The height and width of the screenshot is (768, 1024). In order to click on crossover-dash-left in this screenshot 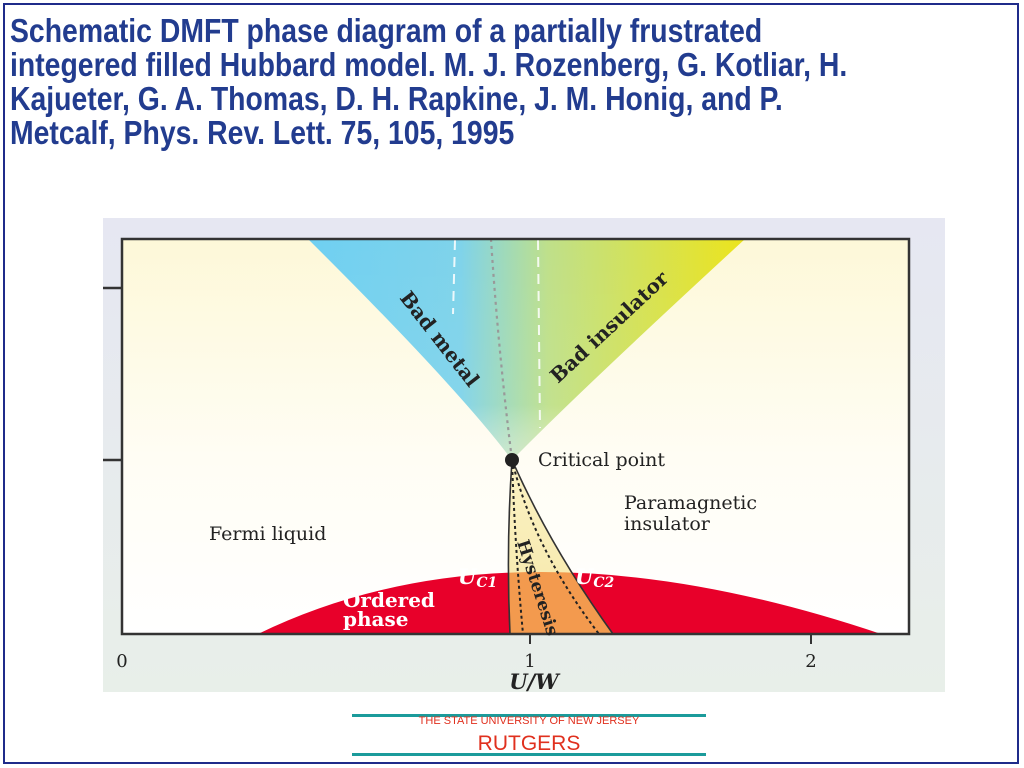, I will do `click(454, 277)`.